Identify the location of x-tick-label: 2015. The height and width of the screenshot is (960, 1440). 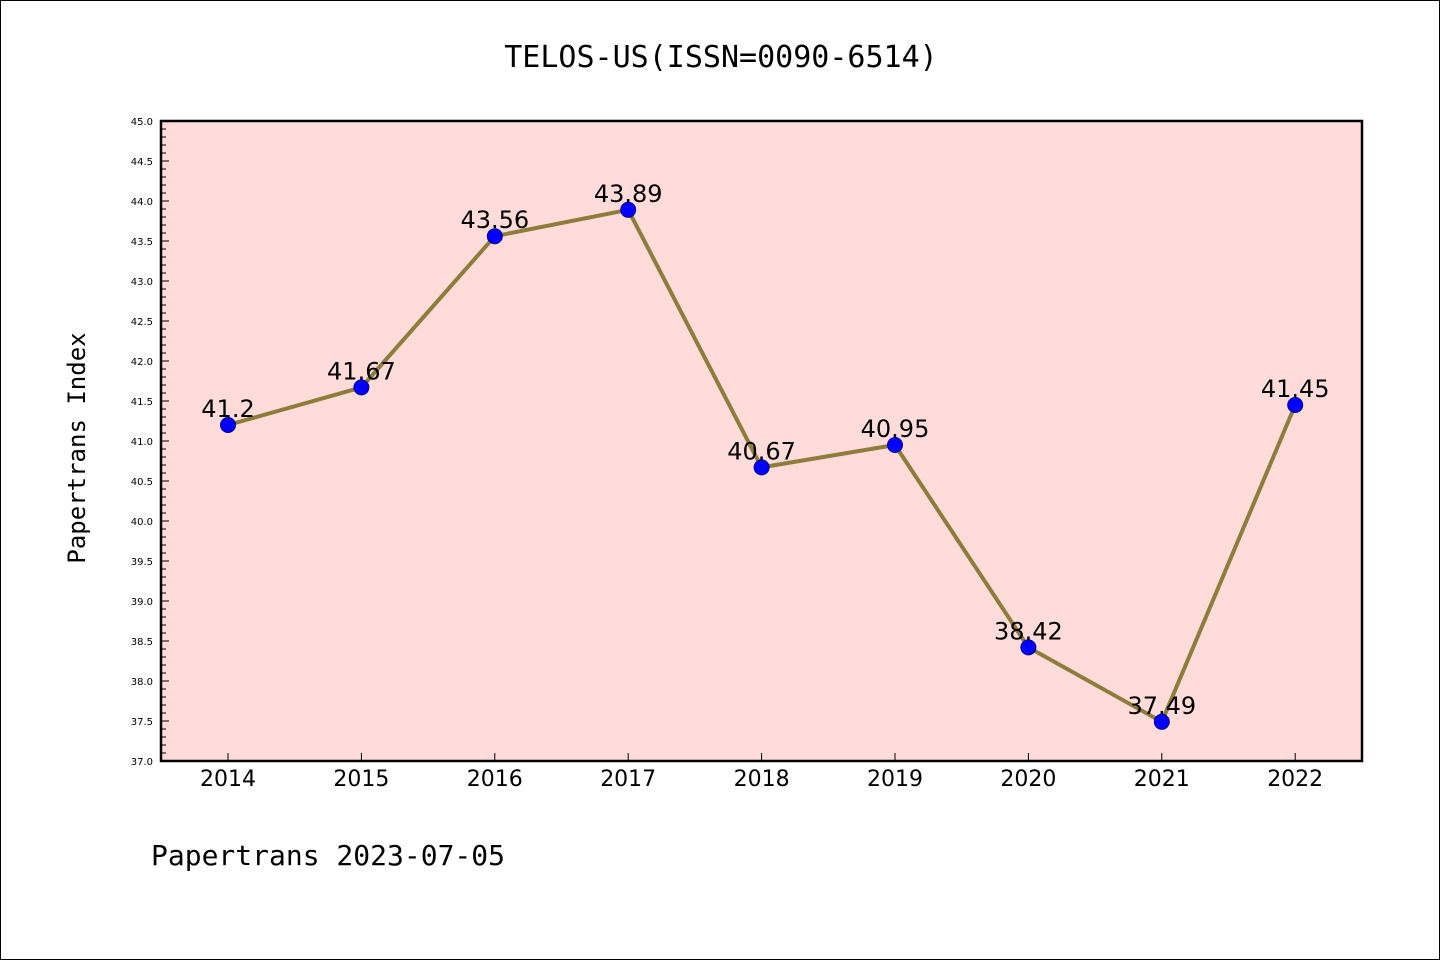
(361, 779).